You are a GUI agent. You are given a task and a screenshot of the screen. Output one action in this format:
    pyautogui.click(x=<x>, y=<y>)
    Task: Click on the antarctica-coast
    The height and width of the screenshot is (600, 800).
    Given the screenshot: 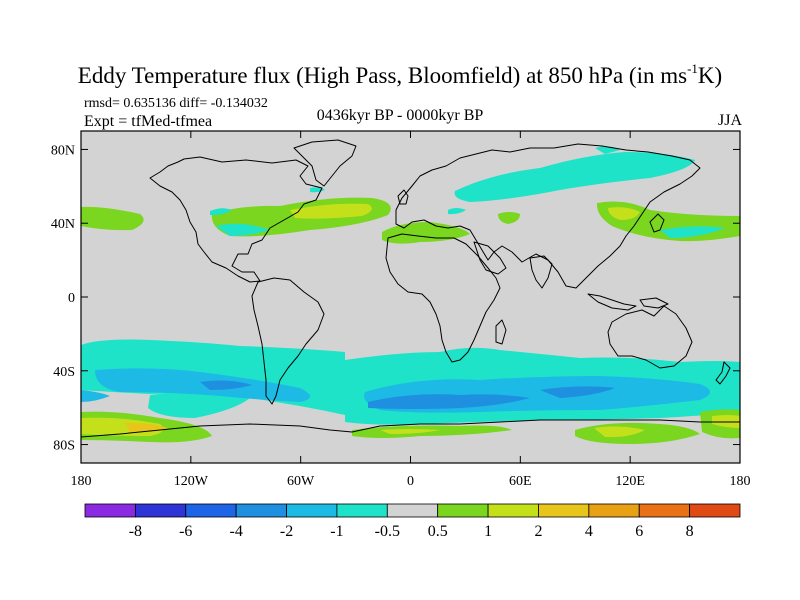 What is the action you would take?
    pyautogui.click(x=410, y=428)
    